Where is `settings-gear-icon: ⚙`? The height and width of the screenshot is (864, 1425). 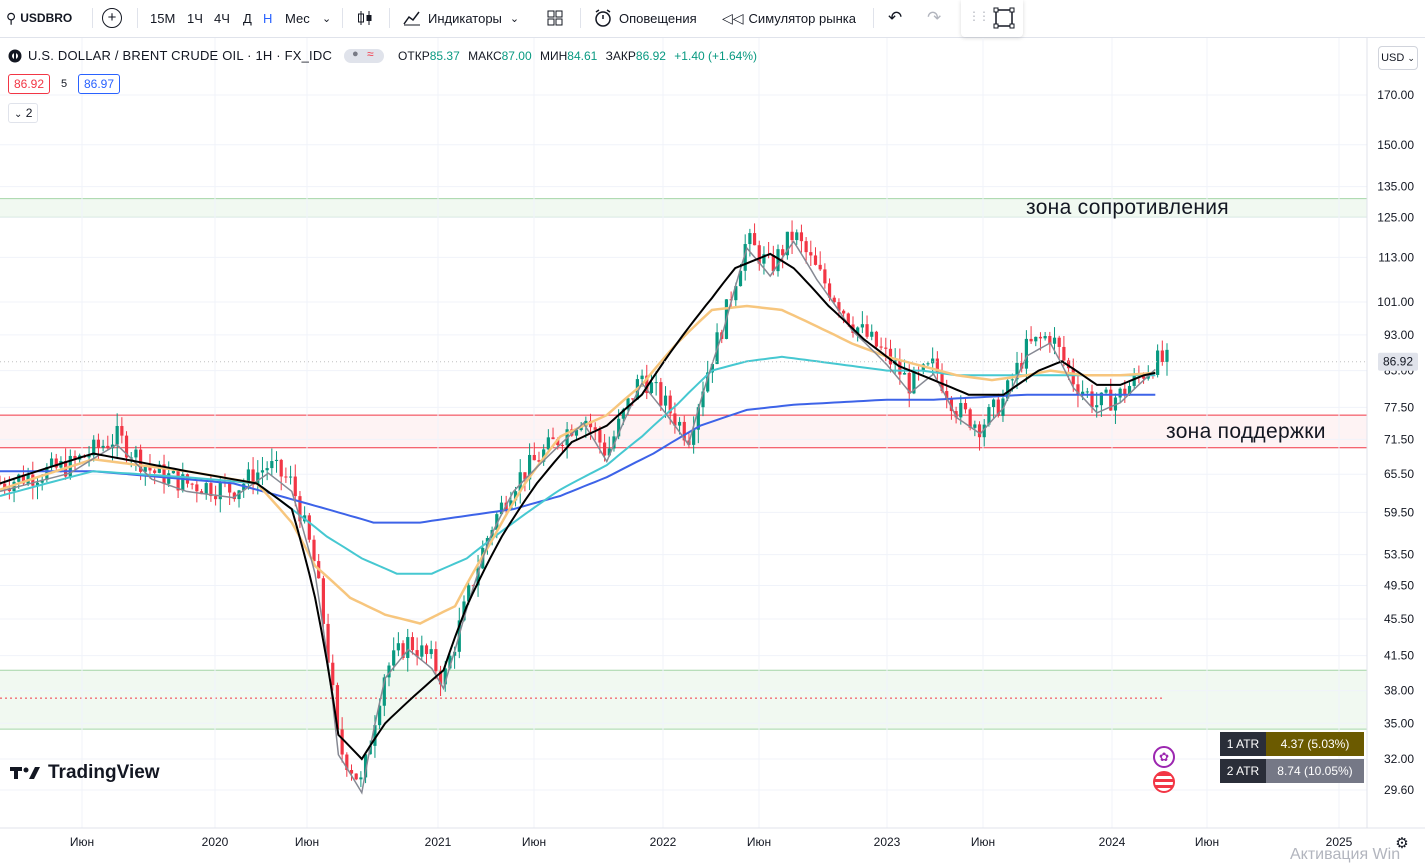
settings-gear-icon: ⚙ is located at coordinates (1401, 843).